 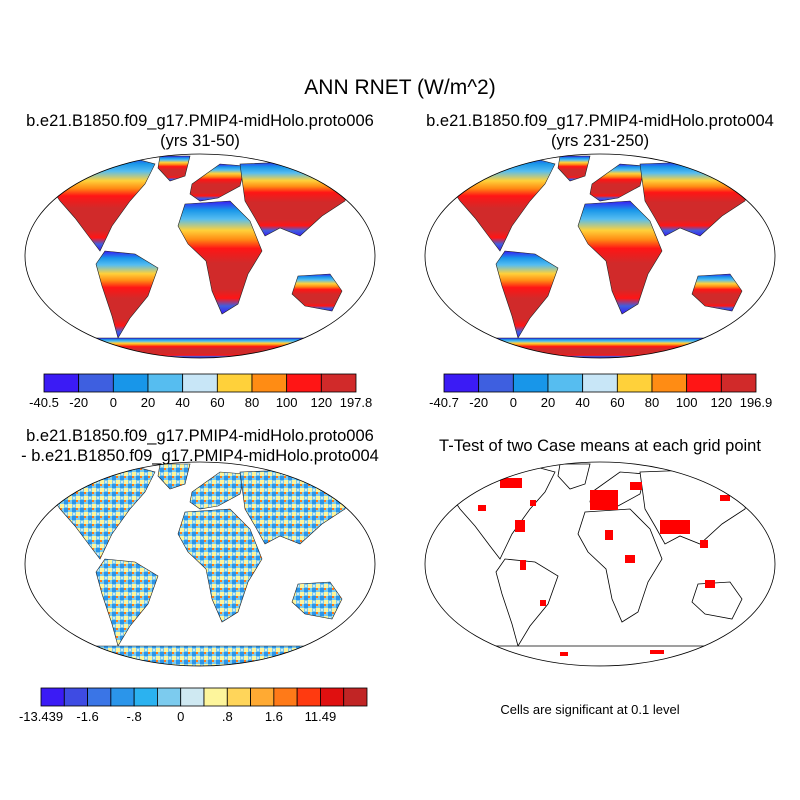 I want to click on colorbar-label: .8, so click(x=227, y=716).